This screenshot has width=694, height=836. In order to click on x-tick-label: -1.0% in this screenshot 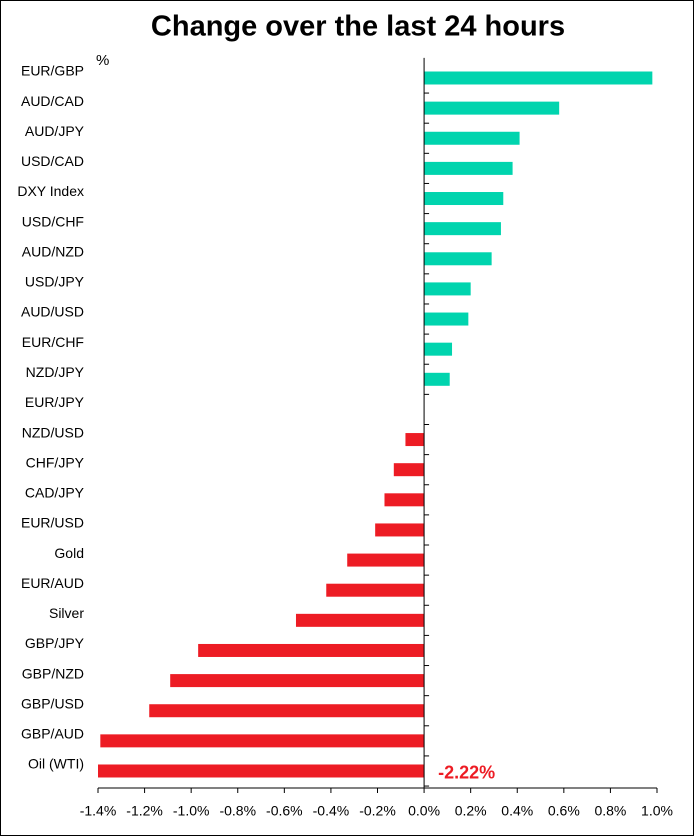, I will do `click(191, 811)`.